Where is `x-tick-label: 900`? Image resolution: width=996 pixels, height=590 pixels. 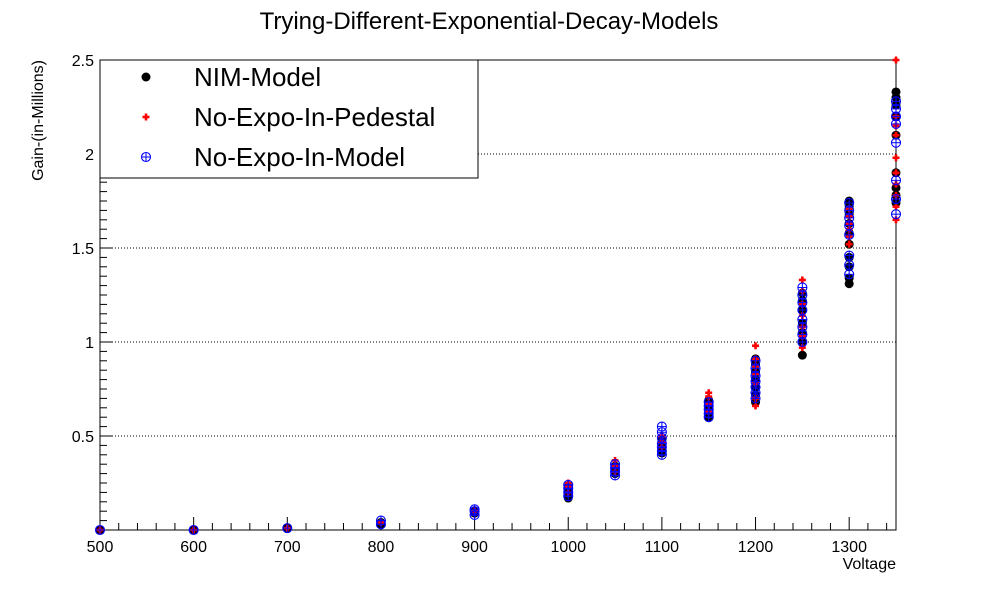 x-tick-label: 900 is located at coordinates (474, 547).